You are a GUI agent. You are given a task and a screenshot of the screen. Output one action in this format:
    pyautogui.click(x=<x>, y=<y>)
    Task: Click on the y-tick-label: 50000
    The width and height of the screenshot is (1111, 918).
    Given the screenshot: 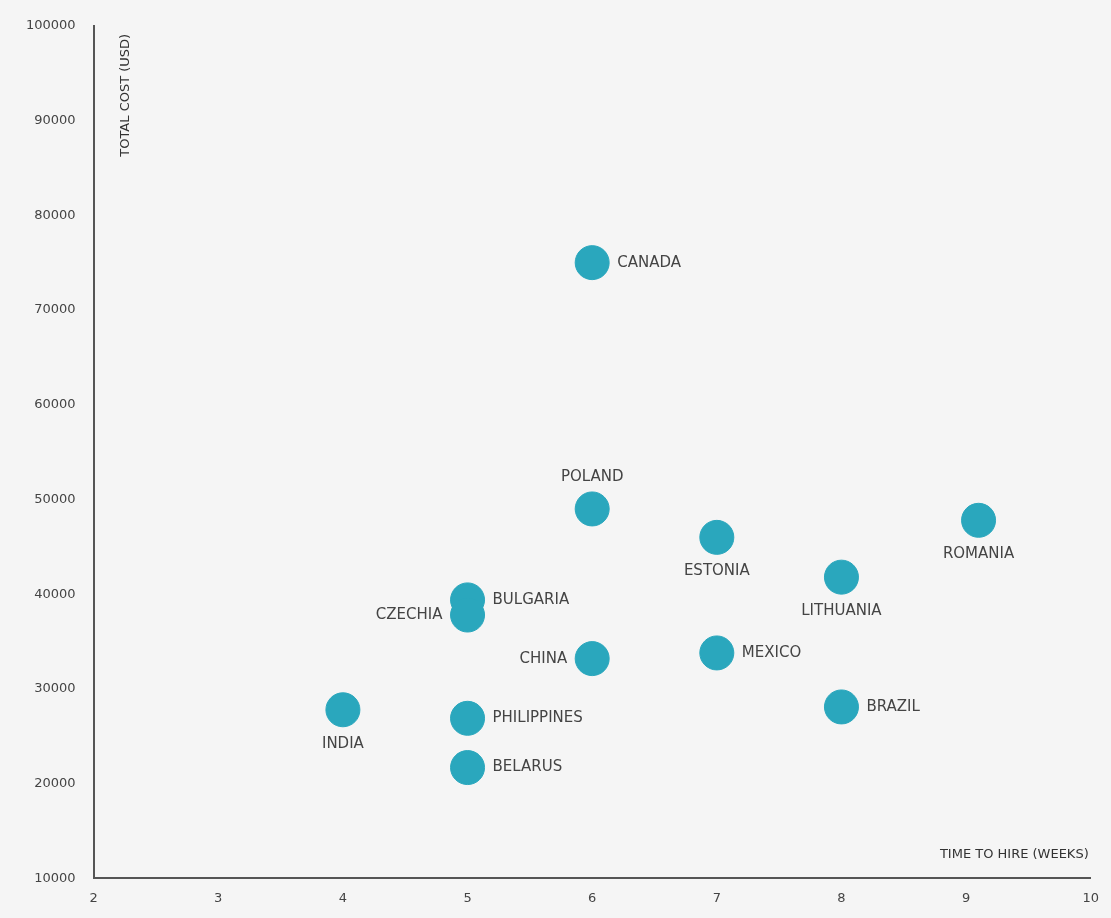 What is the action you would take?
    pyautogui.click(x=55, y=498)
    